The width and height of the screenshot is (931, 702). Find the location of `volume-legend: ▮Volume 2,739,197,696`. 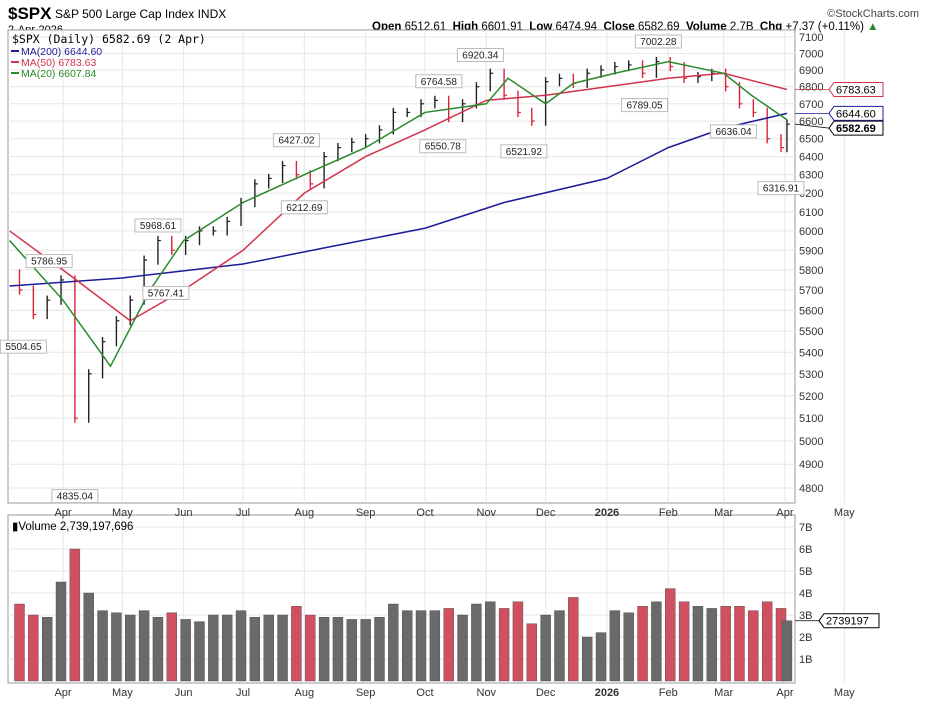

volume-legend: ▮Volume 2,739,197,696 is located at coordinates (72, 527).